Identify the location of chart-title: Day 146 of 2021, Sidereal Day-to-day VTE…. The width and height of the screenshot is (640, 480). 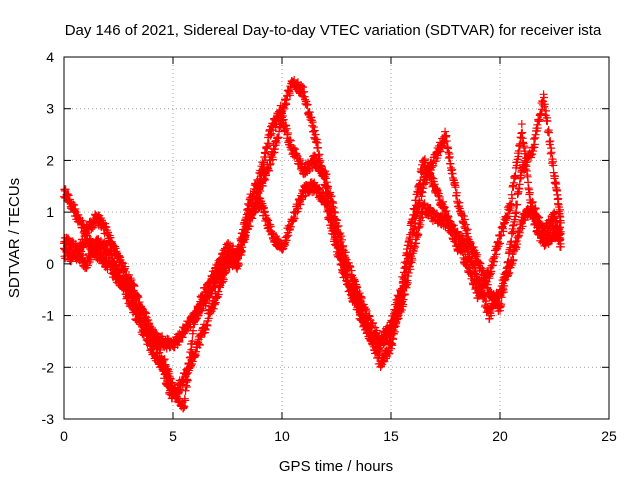
(333, 30).